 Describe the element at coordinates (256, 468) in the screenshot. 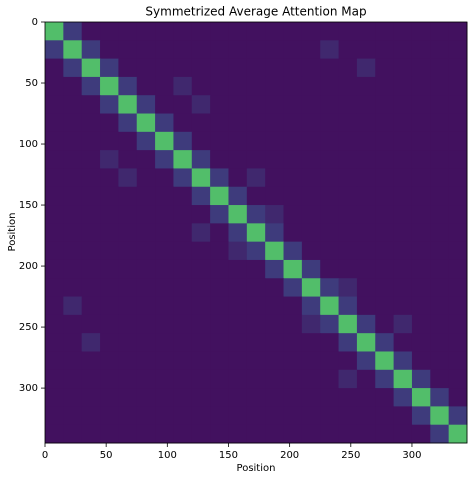

I see `x-axis-label: Position` at that location.